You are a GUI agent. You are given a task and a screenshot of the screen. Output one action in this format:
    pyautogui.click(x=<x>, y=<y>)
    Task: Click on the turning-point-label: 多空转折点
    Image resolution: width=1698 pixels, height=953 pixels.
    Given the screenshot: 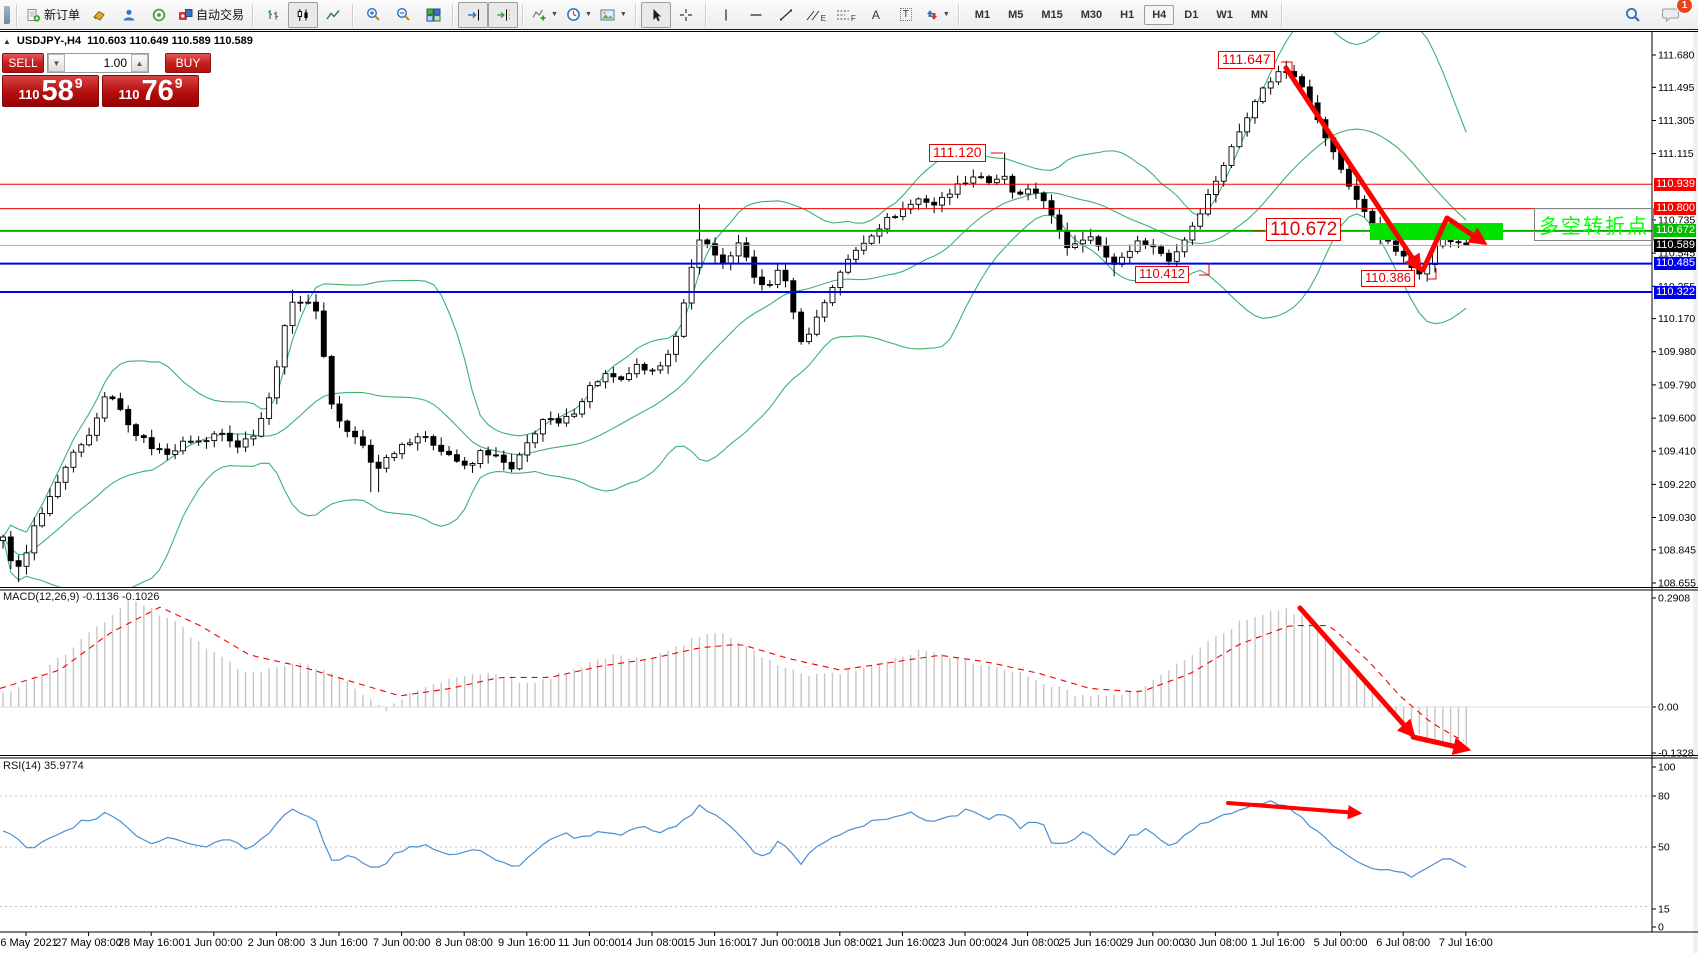 What is the action you would take?
    pyautogui.click(x=1594, y=224)
    